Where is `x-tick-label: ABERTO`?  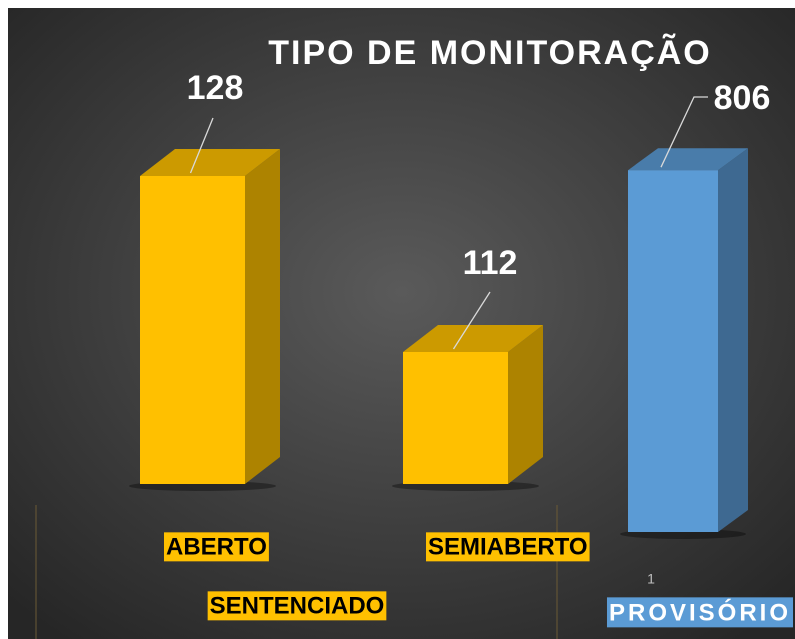
x-tick-label: ABERTO is located at coordinates (216, 546).